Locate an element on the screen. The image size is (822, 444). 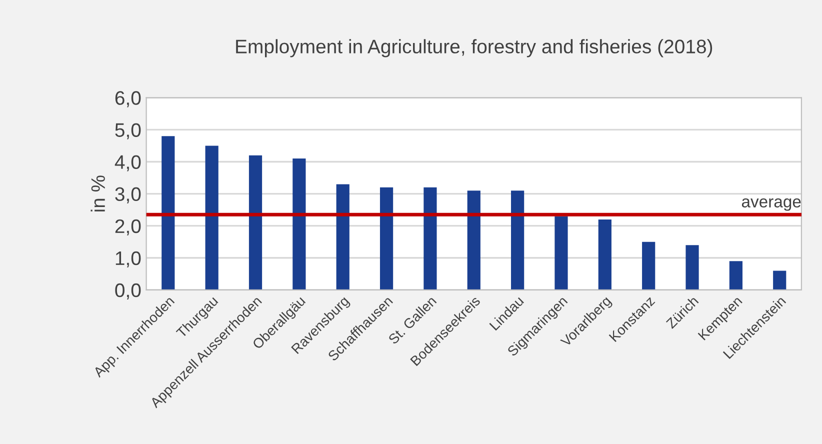
chart-title: Employment in Agriculture, forestry and fisheries (2018) is located at coordinates (474, 48).